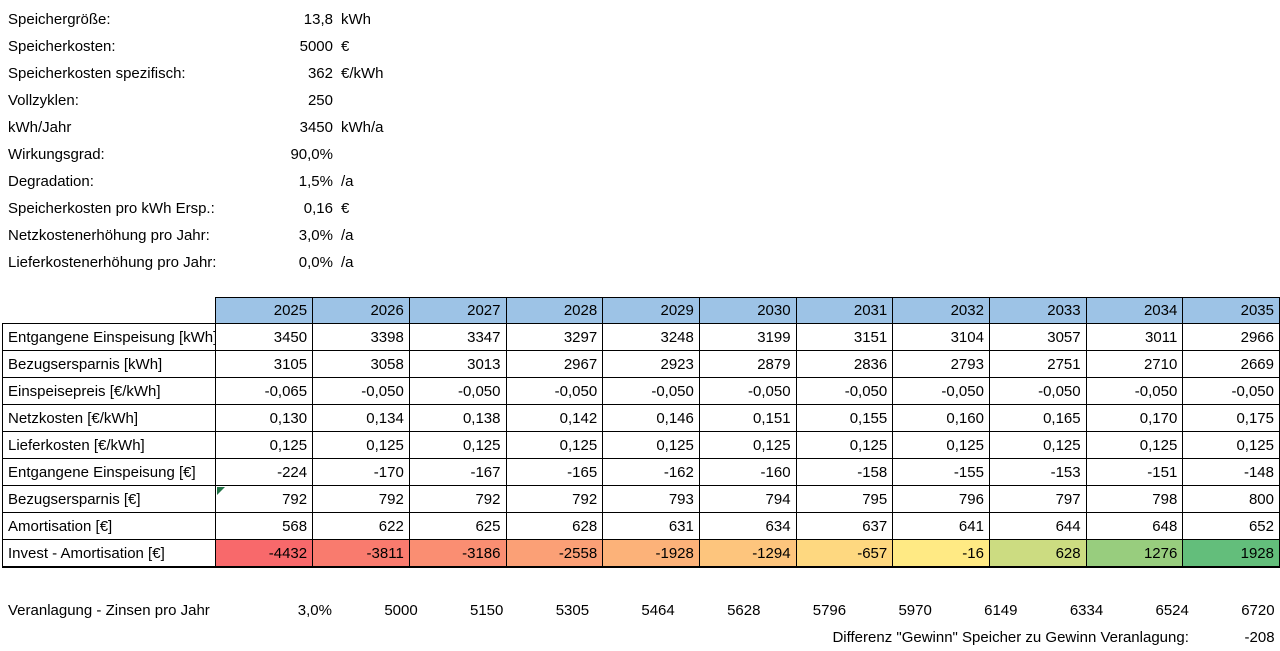 Image resolution: width=1280 pixels, height=651 pixels. What do you see at coordinates (941, 499) in the screenshot?
I see `value-cell: 796` at bounding box center [941, 499].